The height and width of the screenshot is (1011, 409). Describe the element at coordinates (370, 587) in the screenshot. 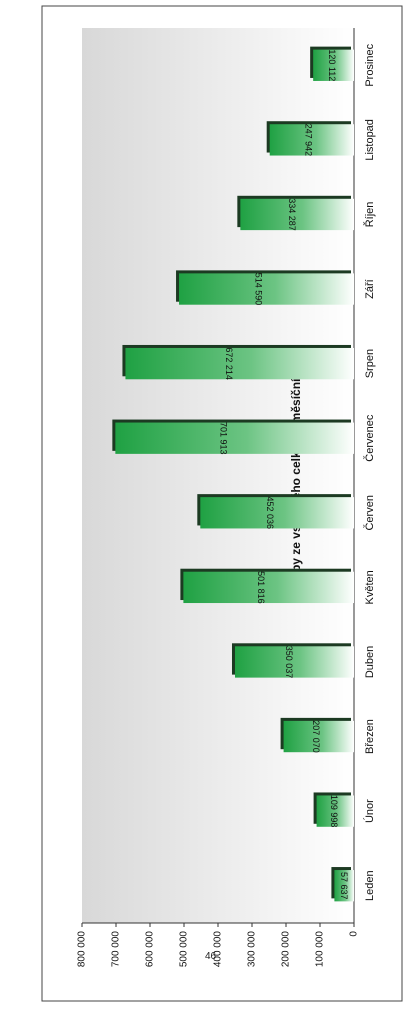

I see `category-label: Květen` at that location.